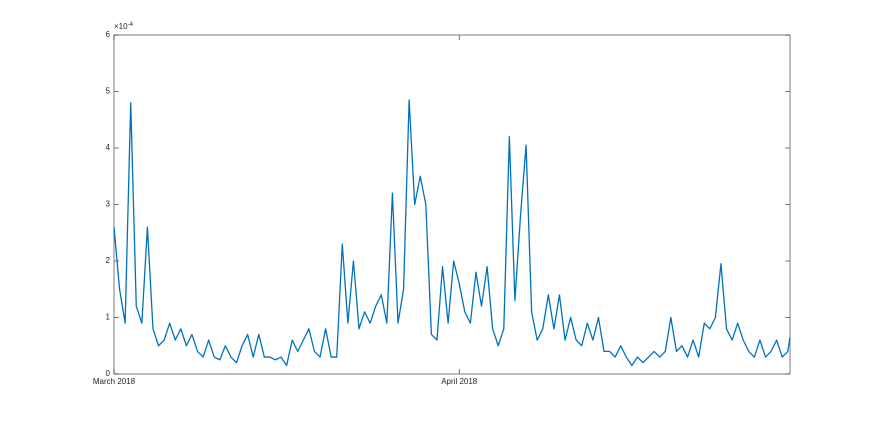 This screenshot has width=872, height=421. I want to click on y-tick-label: 2, so click(108, 260).